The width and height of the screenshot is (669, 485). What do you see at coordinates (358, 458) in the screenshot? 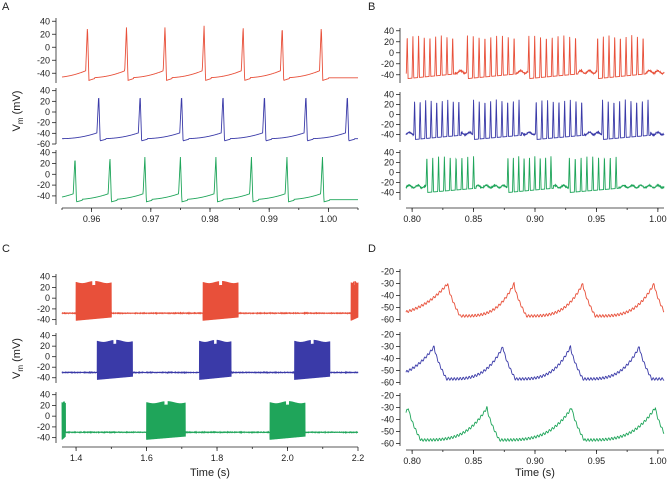
I see `x-tick-label: 2.2` at bounding box center [358, 458].